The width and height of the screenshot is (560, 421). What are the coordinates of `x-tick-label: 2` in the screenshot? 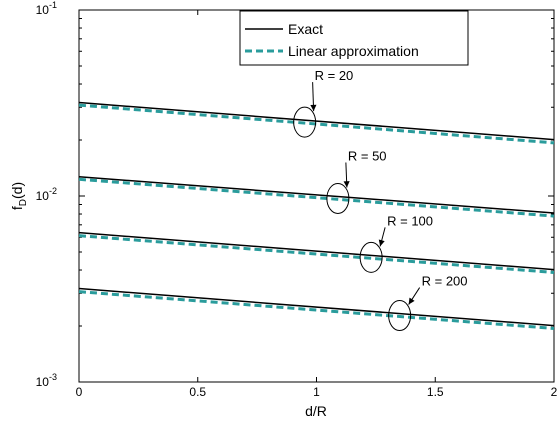 It's located at (554, 392).